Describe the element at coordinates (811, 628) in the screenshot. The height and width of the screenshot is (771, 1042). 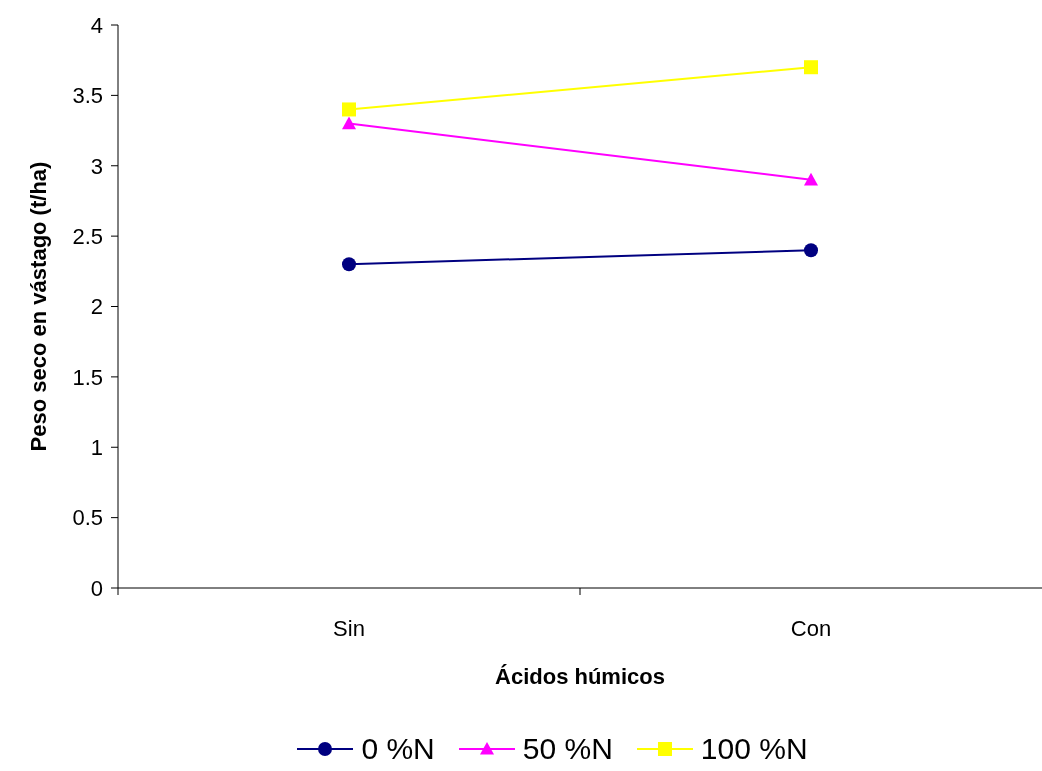
I see `x-tick-label: Con` at that location.